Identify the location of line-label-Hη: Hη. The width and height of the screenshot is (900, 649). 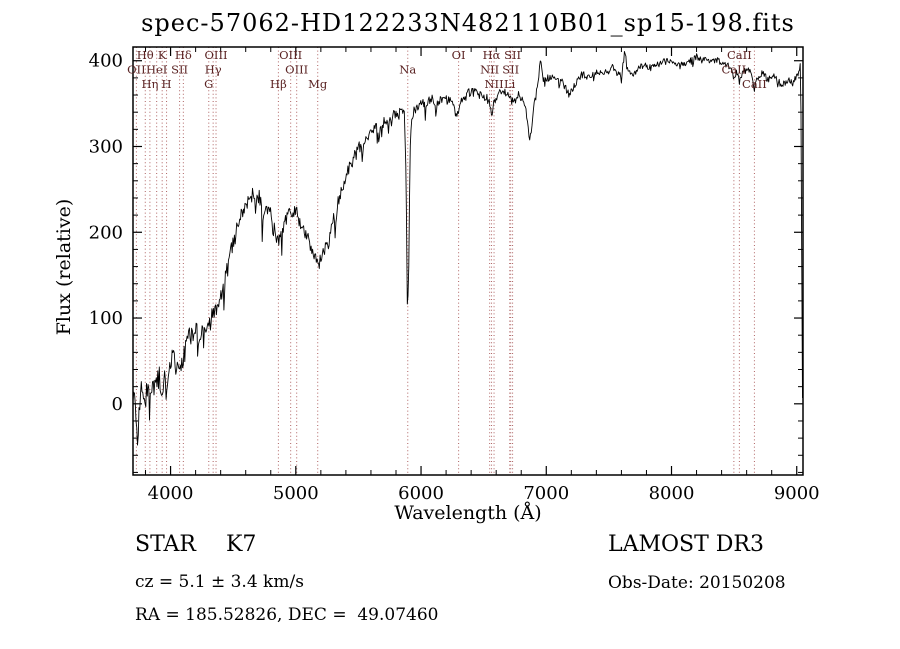
(149, 84).